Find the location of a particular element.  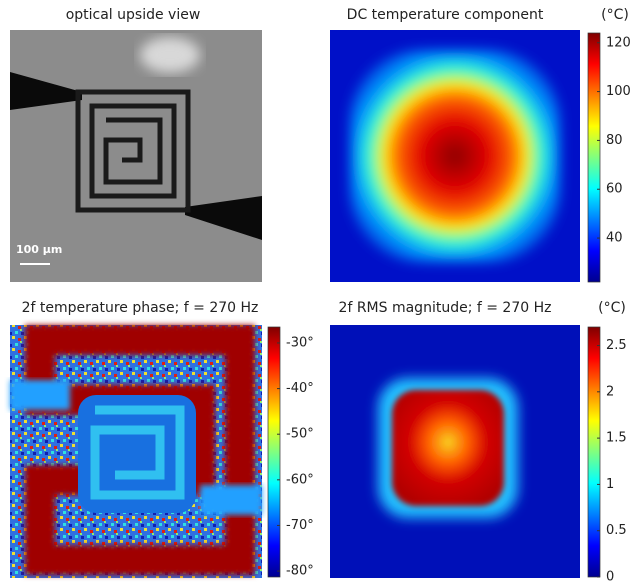

colorbar-tick-label: 1 is located at coordinates (610, 484).